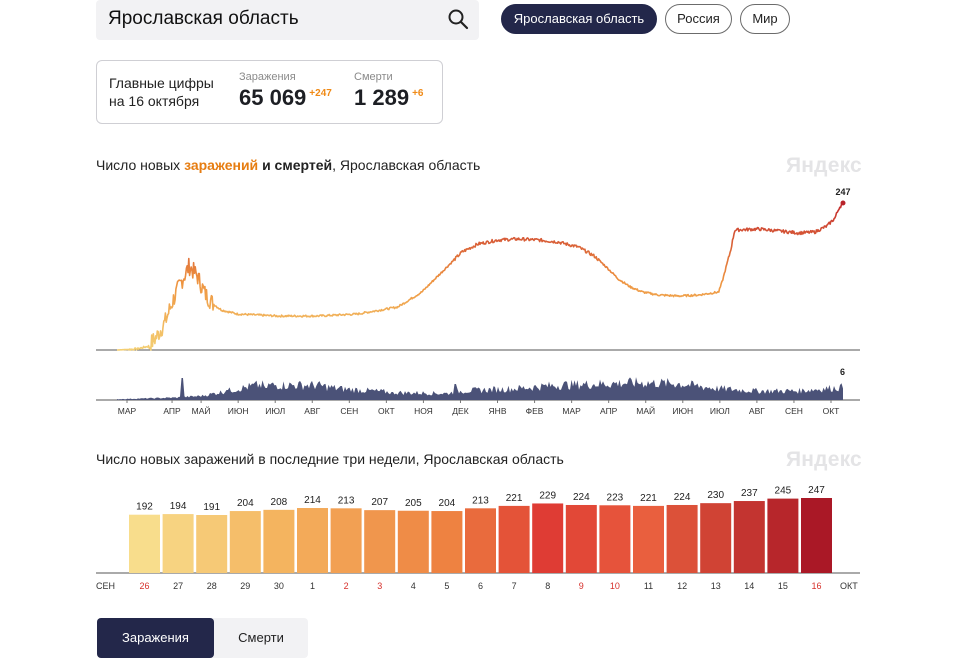 The height and width of the screenshot is (660, 960). What do you see at coordinates (161, 92) in the screenshot?
I see `stats-title: Главные цифры на 16 октября` at bounding box center [161, 92].